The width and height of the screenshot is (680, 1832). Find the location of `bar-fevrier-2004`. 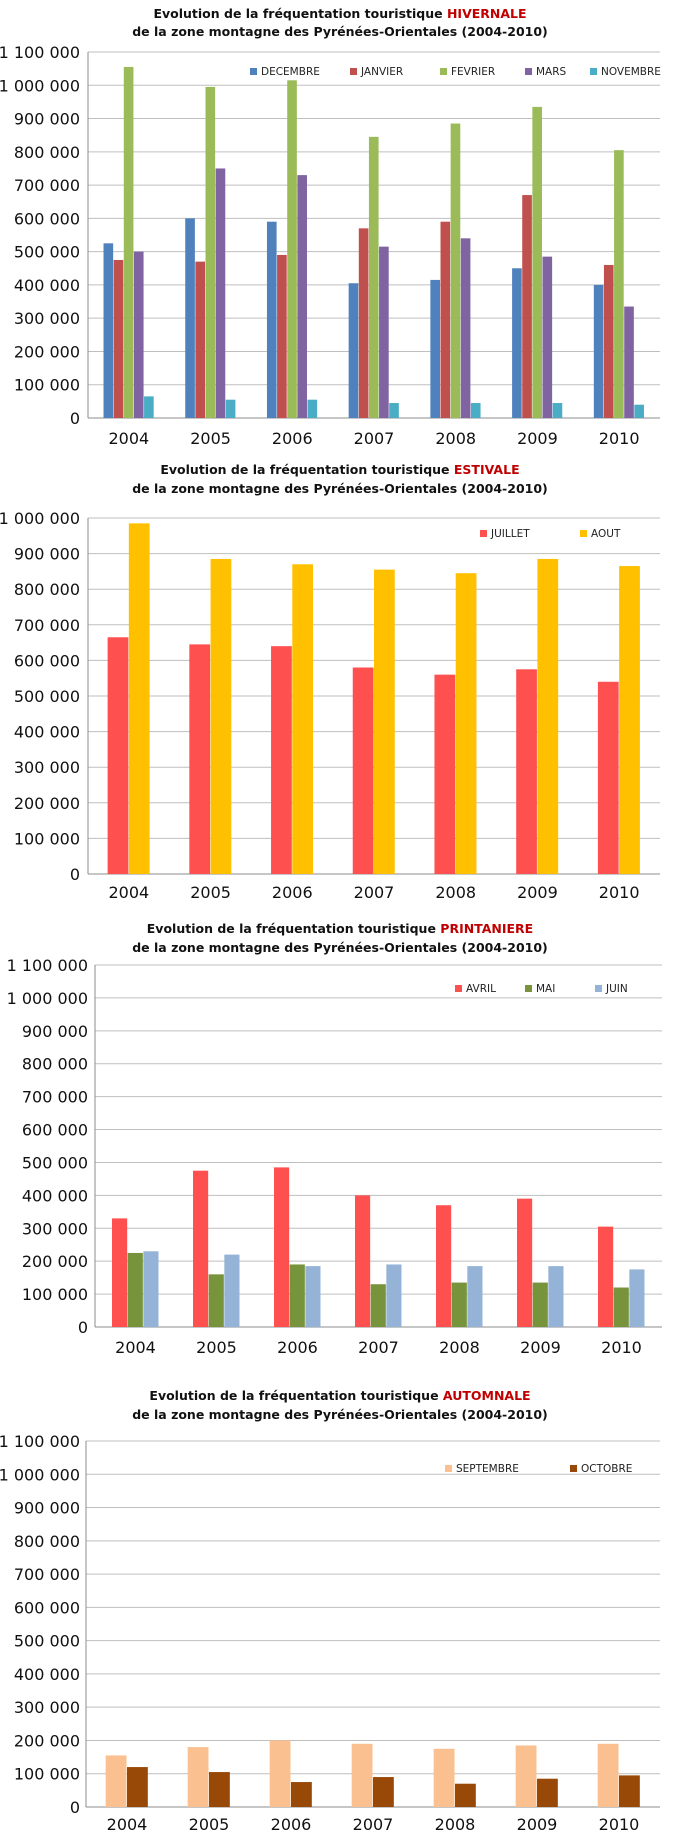

bar-fevrier-2004 is located at coordinates (128, 242).